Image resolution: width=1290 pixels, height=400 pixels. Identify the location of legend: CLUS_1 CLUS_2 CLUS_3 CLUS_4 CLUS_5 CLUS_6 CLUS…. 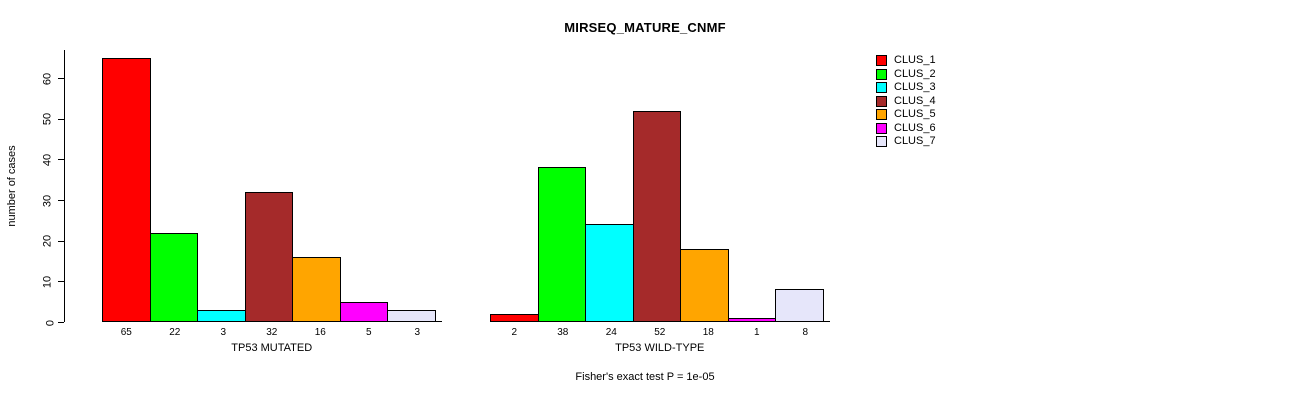
(906, 101).